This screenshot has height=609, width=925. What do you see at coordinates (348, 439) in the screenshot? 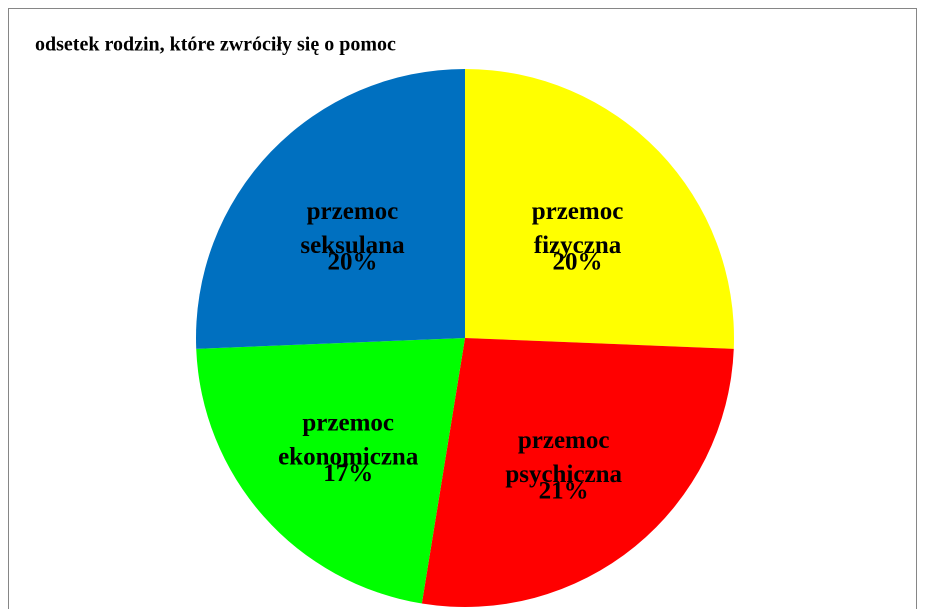
I see `category-label: przemoc ekonomiczna` at bounding box center [348, 439].